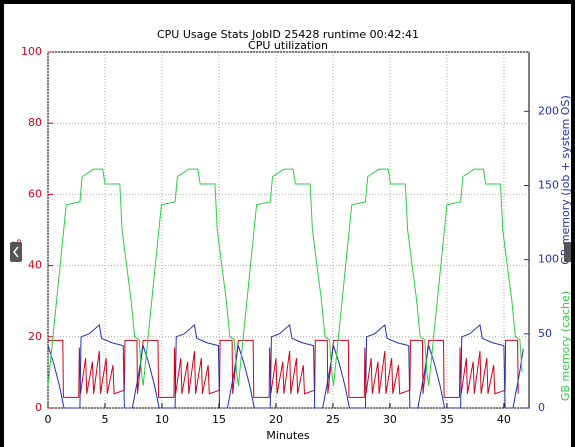  I want to click on y2-tick-label: 200, so click(548, 110).